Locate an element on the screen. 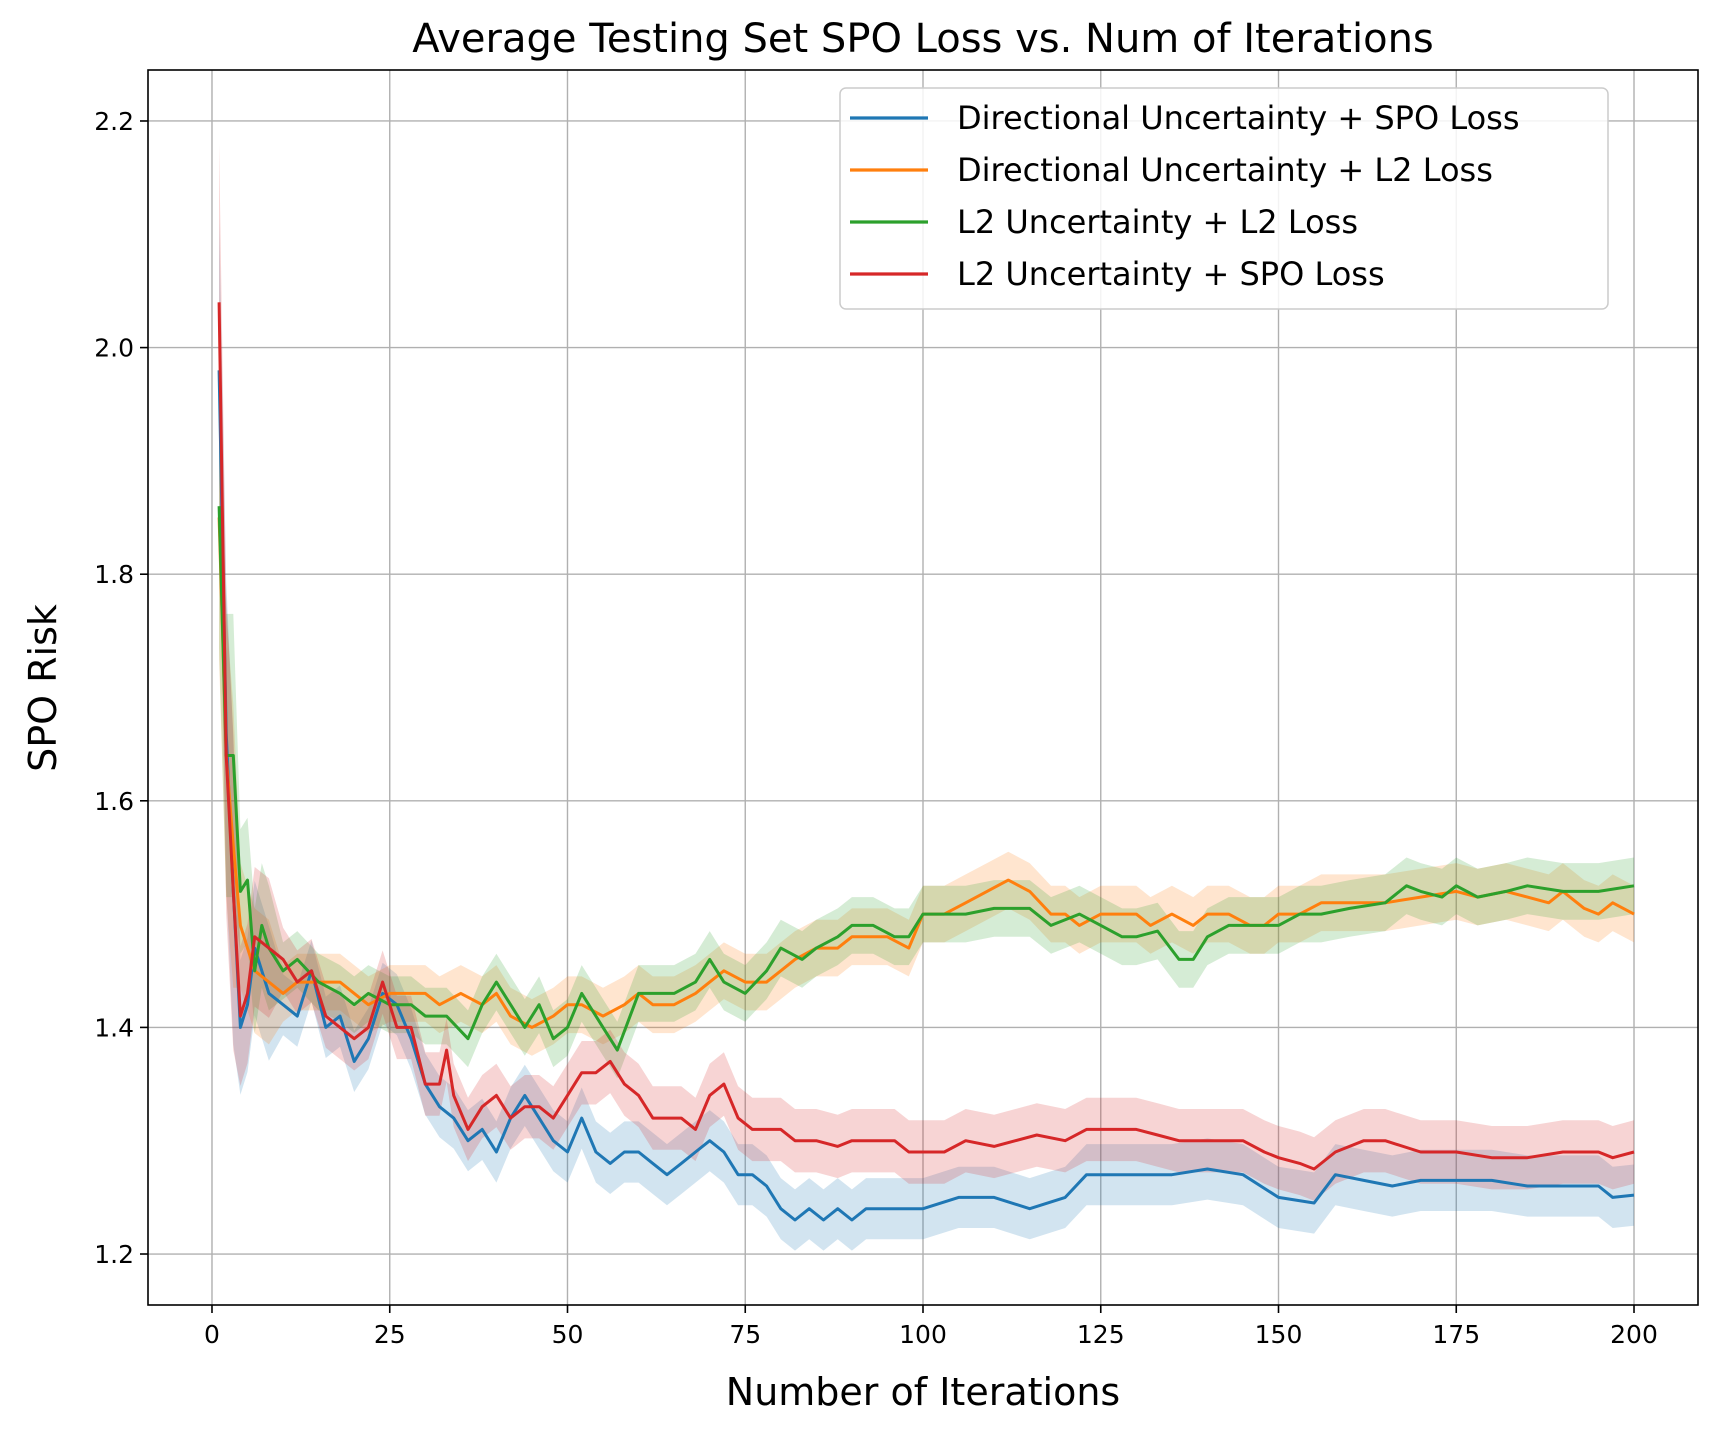  y-tick-label: 2.2 is located at coordinates (114, 121).